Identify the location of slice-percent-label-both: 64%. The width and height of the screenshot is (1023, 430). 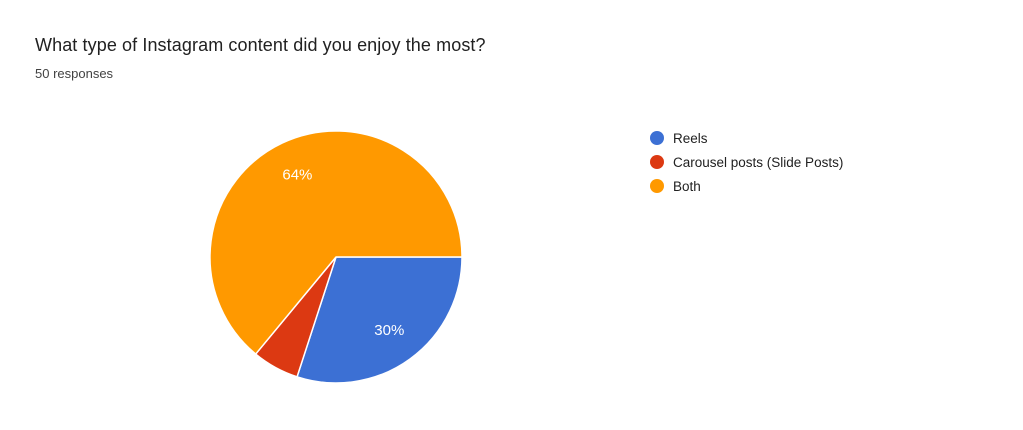
(297, 174).